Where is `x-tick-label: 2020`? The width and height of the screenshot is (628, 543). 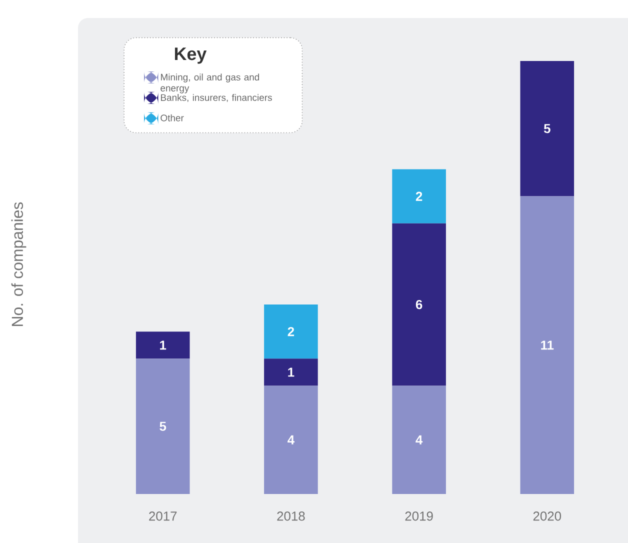
x-tick-label: 2020 is located at coordinates (547, 516).